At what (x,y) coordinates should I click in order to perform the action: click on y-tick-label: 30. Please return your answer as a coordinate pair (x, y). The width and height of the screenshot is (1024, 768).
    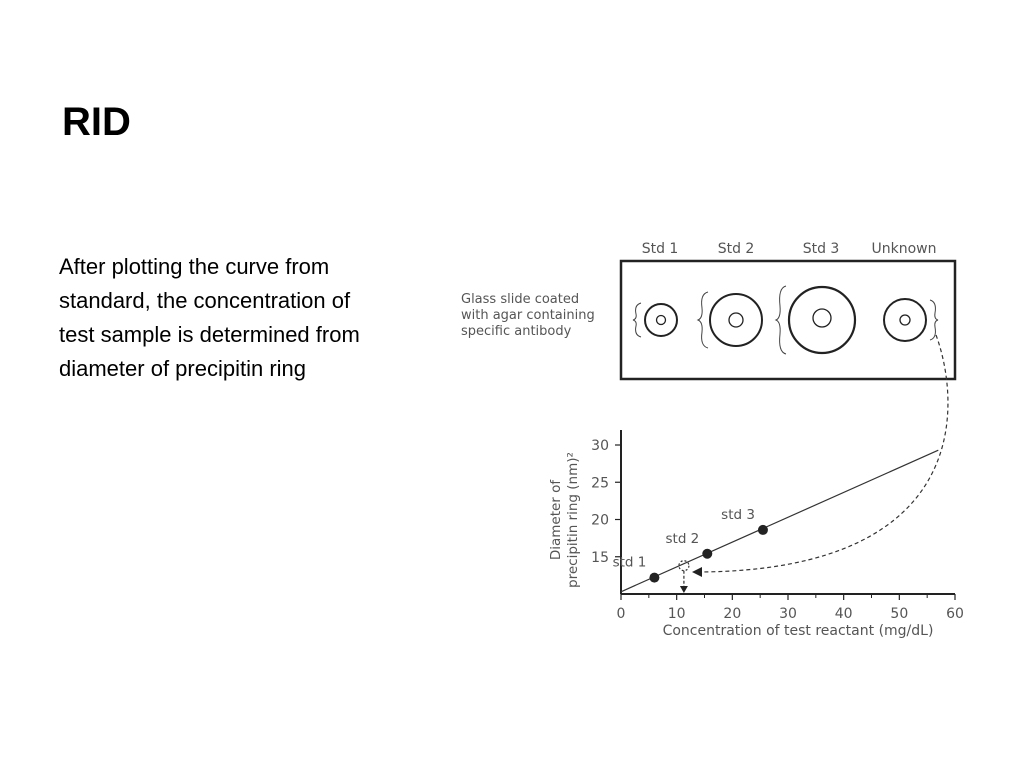
    Looking at the image, I should click on (600, 446).